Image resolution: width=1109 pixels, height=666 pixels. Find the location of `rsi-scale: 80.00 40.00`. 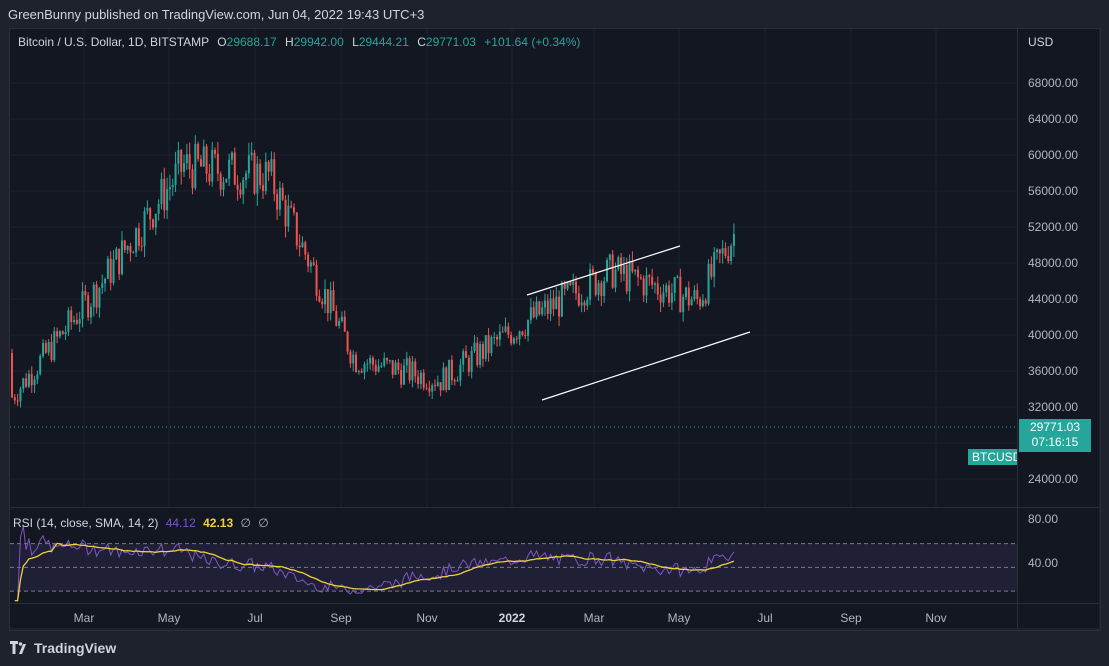

rsi-scale: 80.00 40.00 is located at coordinates (1058, 555).